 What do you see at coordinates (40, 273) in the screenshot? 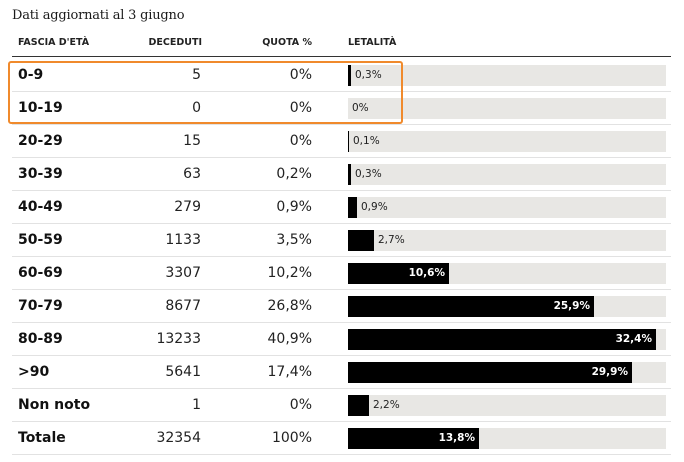
I see `age-group-label: 60-69` at bounding box center [40, 273].